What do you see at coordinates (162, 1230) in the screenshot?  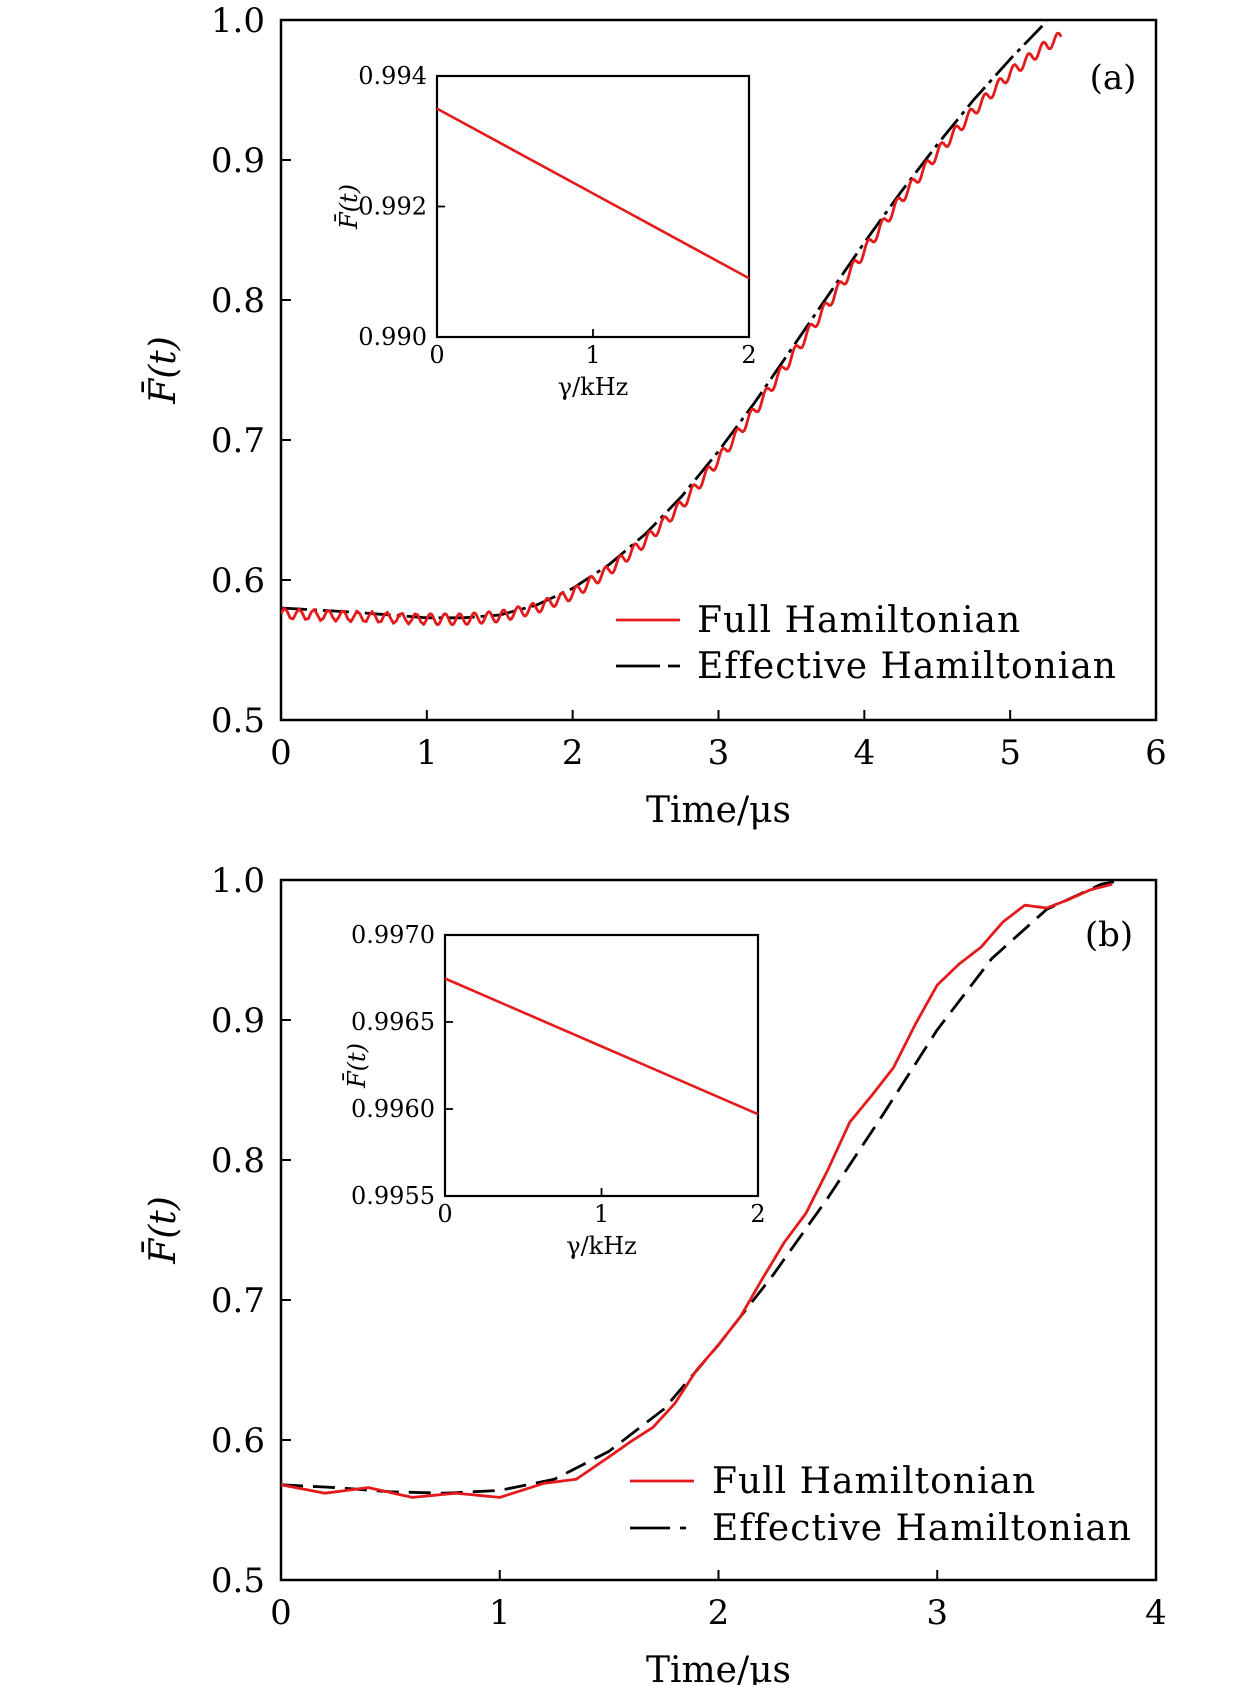 I see `panel-b-y-axis-title: F̄(t)` at bounding box center [162, 1230].